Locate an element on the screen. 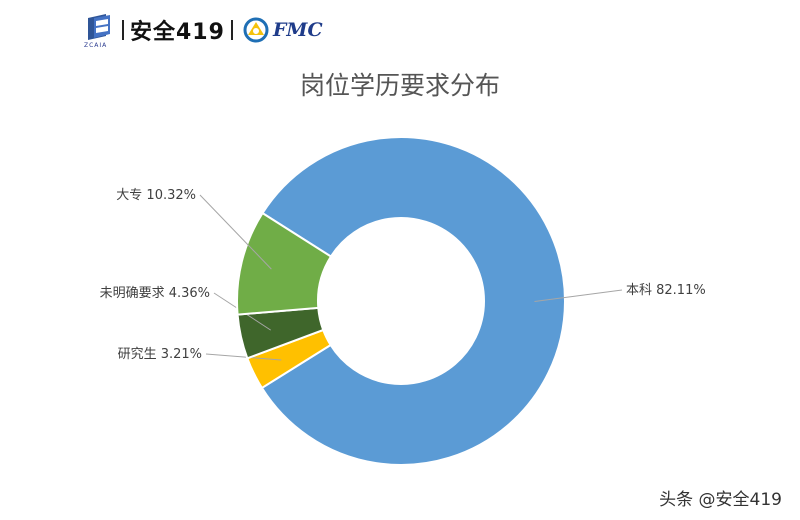 Image resolution: width=800 pixels, height=520 pixels. fmc-logo-icon is located at coordinates (256, 30).